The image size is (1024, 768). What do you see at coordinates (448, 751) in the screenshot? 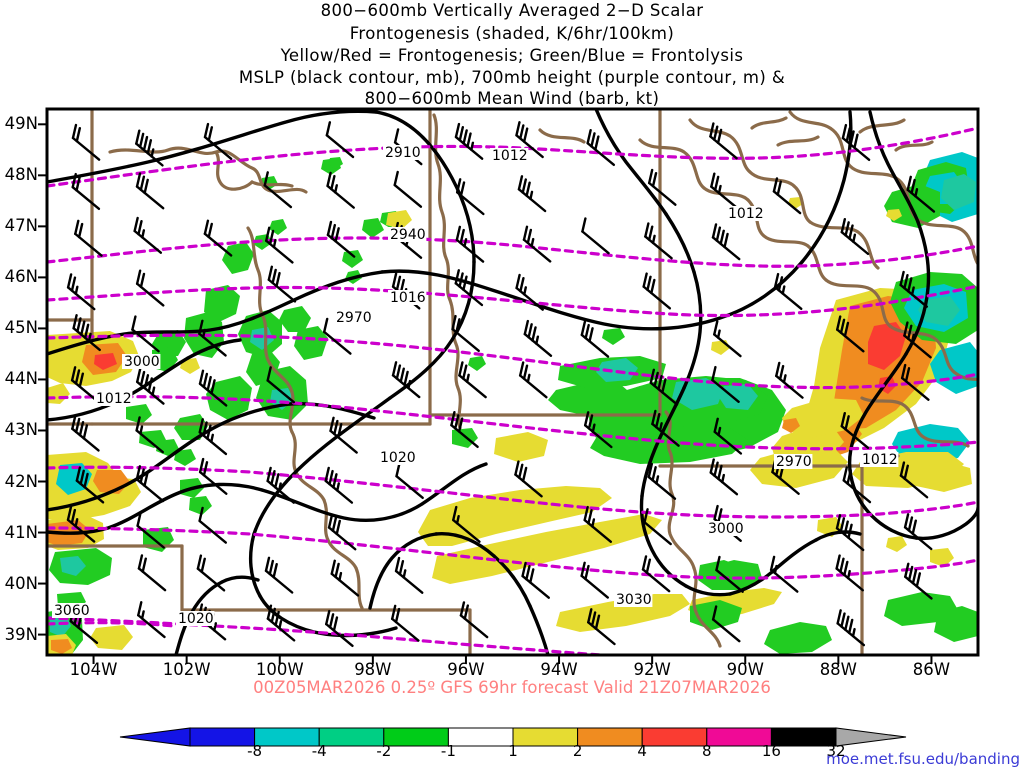
I see `colorbar-tick-label: -1` at bounding box center [448, 751].